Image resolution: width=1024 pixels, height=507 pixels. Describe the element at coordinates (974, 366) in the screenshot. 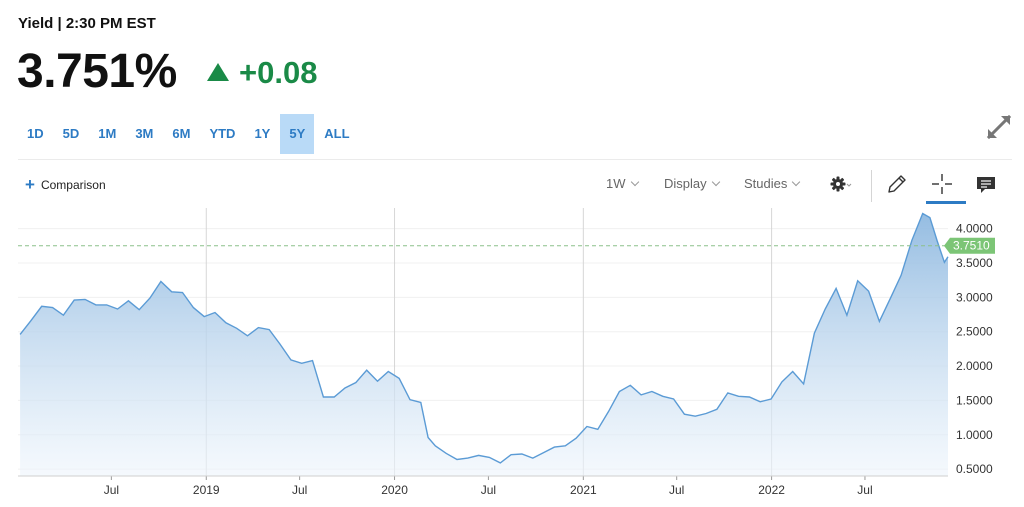

I see `y-tick-label: 2.0000` at that location.